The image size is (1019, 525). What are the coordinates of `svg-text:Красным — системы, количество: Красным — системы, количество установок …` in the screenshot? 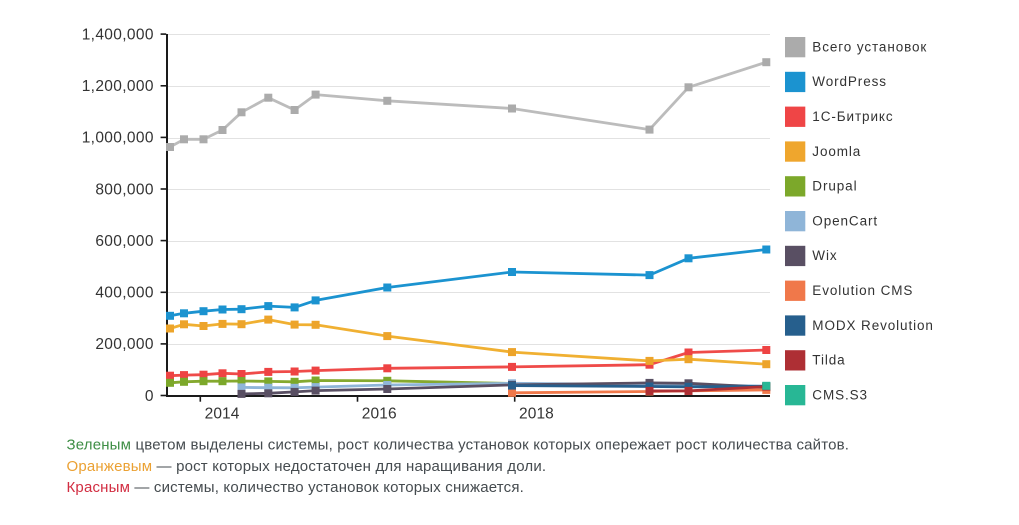 It's located at (295, 487).